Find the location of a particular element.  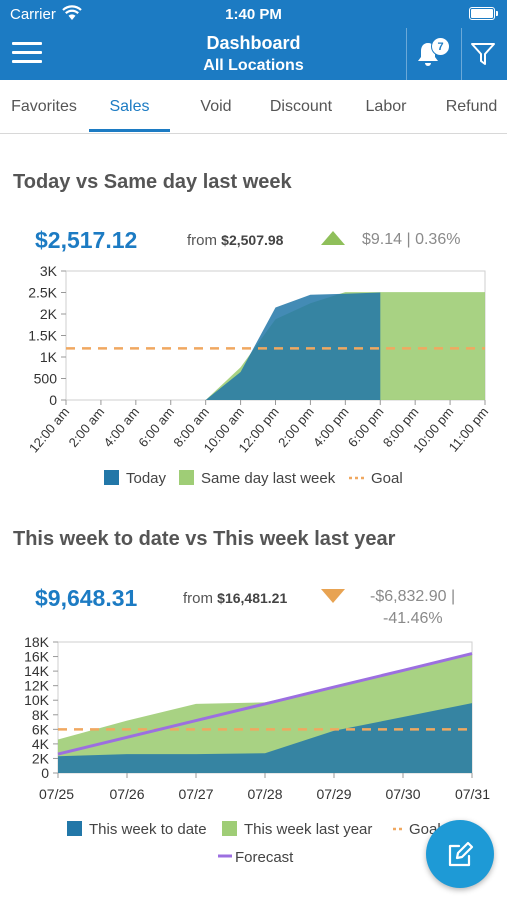

y-tick-label: 3K is located at coordinates (49, 271).